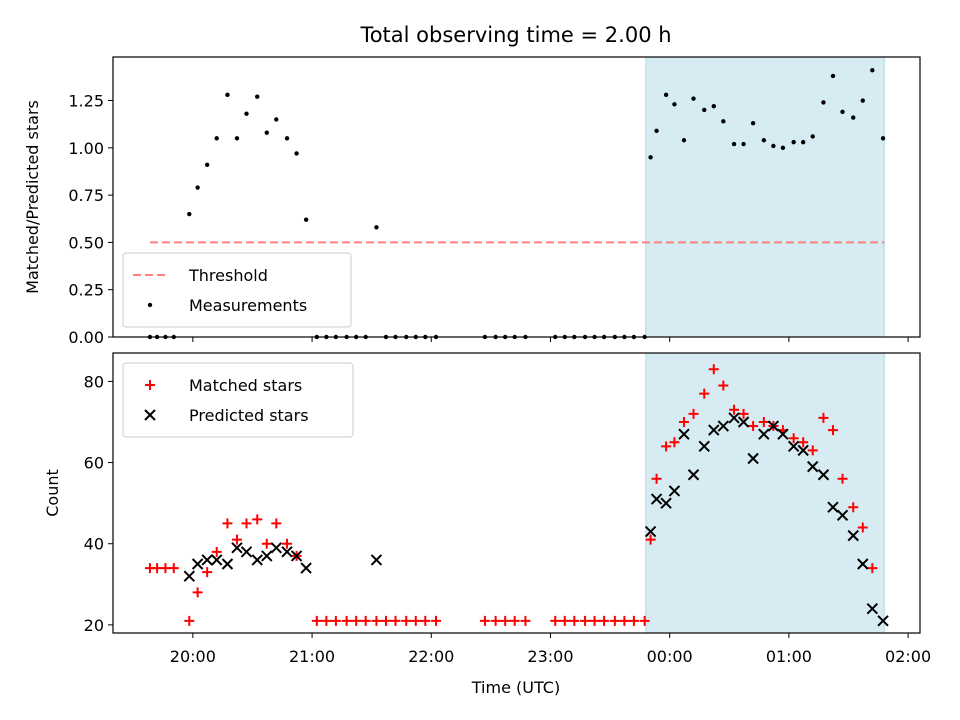 This screenshot has width=960, height=720. Describe the element at coordinates (150, 385) in the screenshot. I see `bottom-legend-marker` at that location.